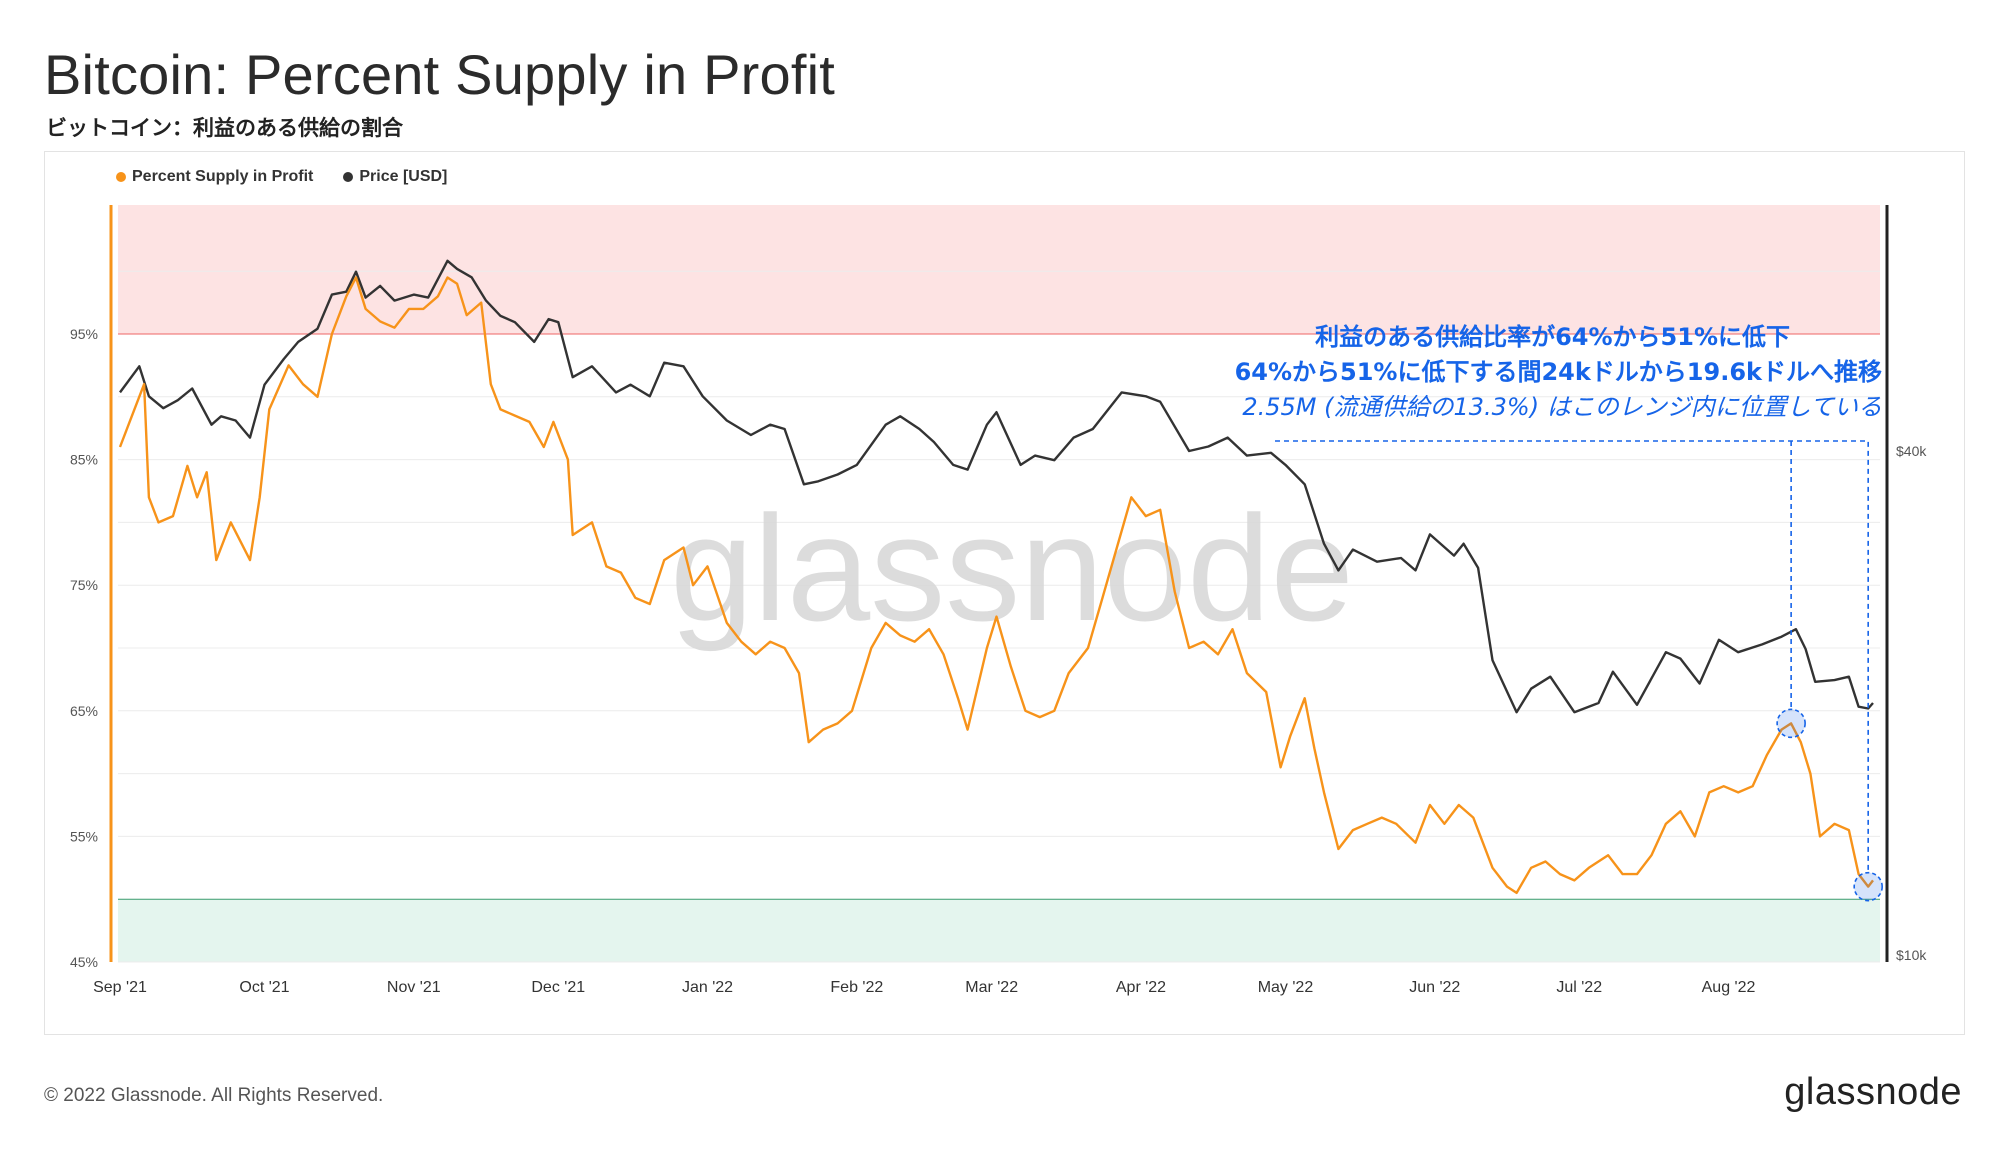 This screenshot has height=1152, width=2000. I want to click on annotation-line: 2.55M (流通供給の13.3%) はこのレンジ内に位置している, so click(1562, 407).